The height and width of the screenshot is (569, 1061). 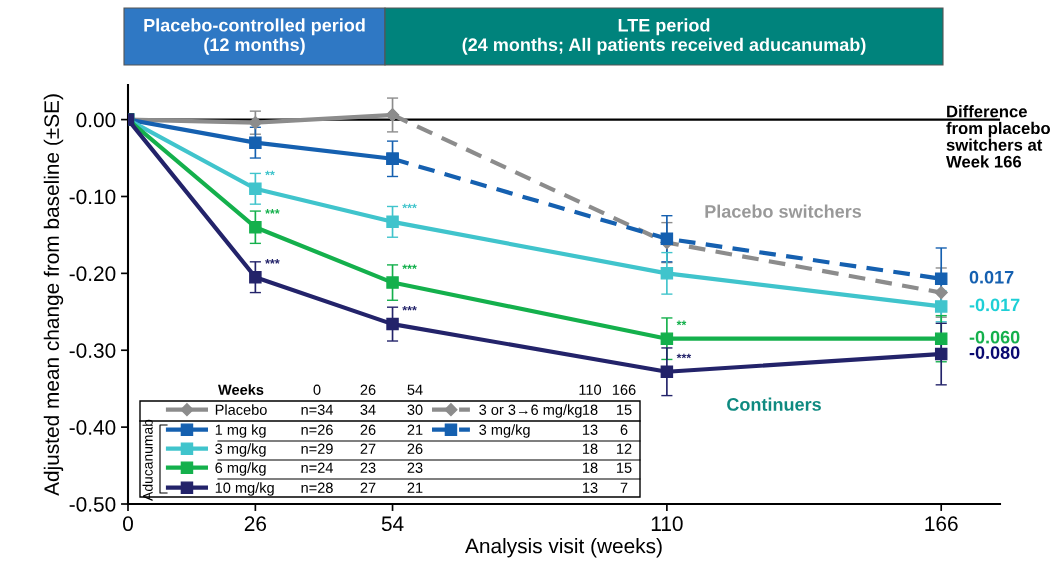 What do you see at coordinates (241, 409) in the screenshot?
I see `legend-label: Placebo` at bounding box center [241, 409].